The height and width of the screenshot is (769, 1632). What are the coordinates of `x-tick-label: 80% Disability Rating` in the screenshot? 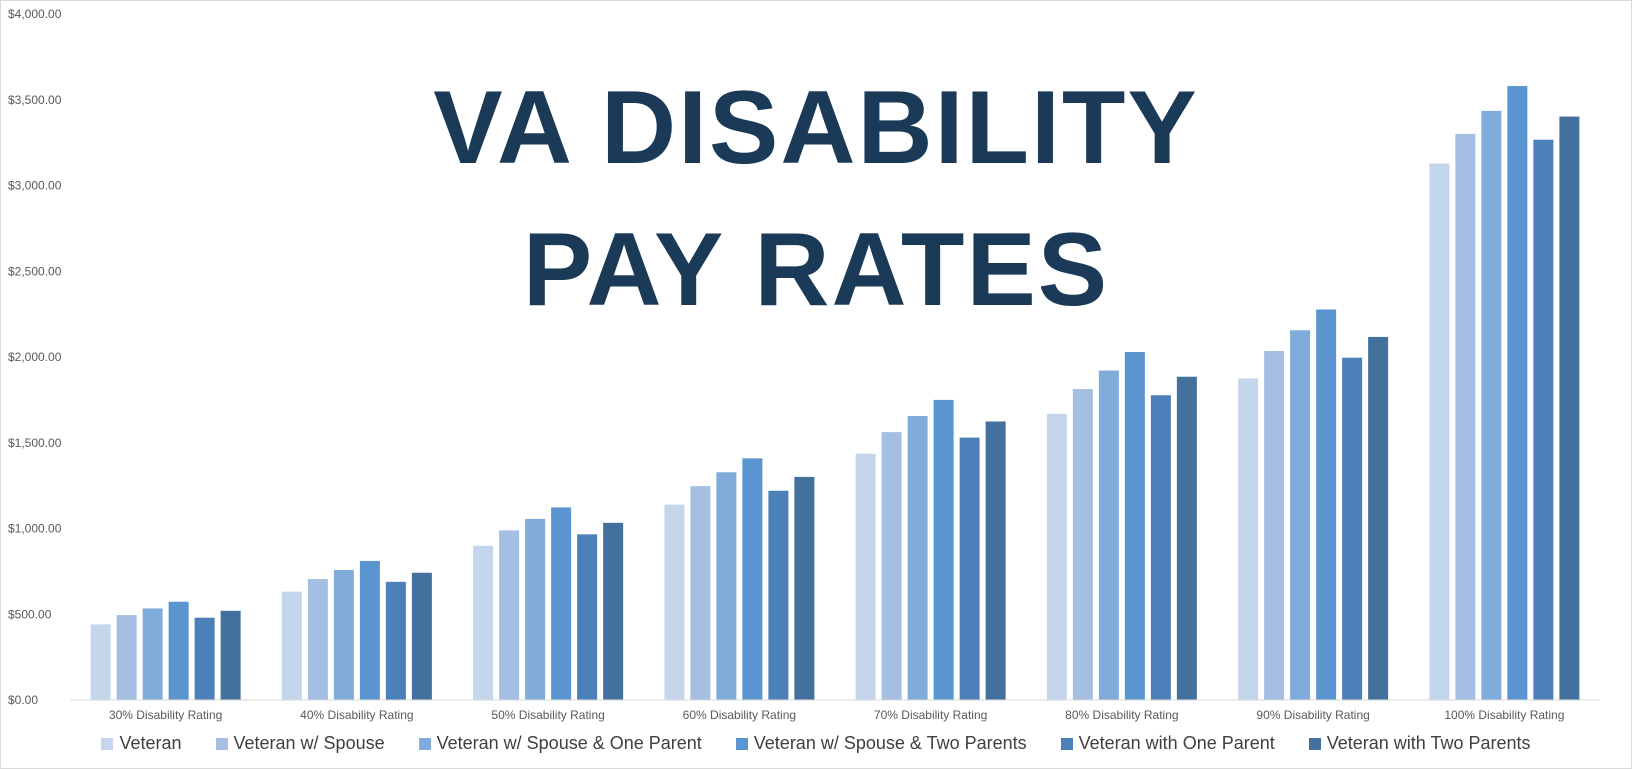 It's located at (1121, 715).